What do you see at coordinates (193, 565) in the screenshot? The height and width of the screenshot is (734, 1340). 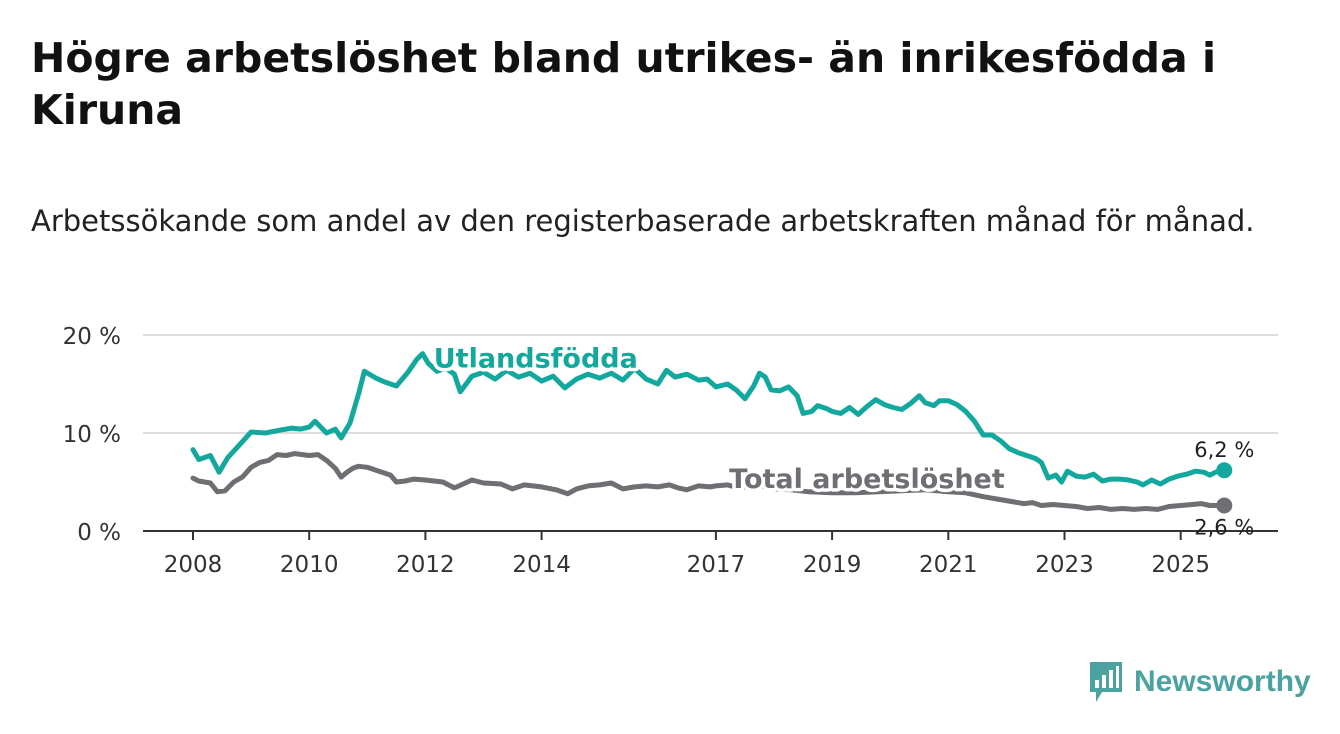 I see `x-tick-label: 2008` at bounding box center [193, 565].